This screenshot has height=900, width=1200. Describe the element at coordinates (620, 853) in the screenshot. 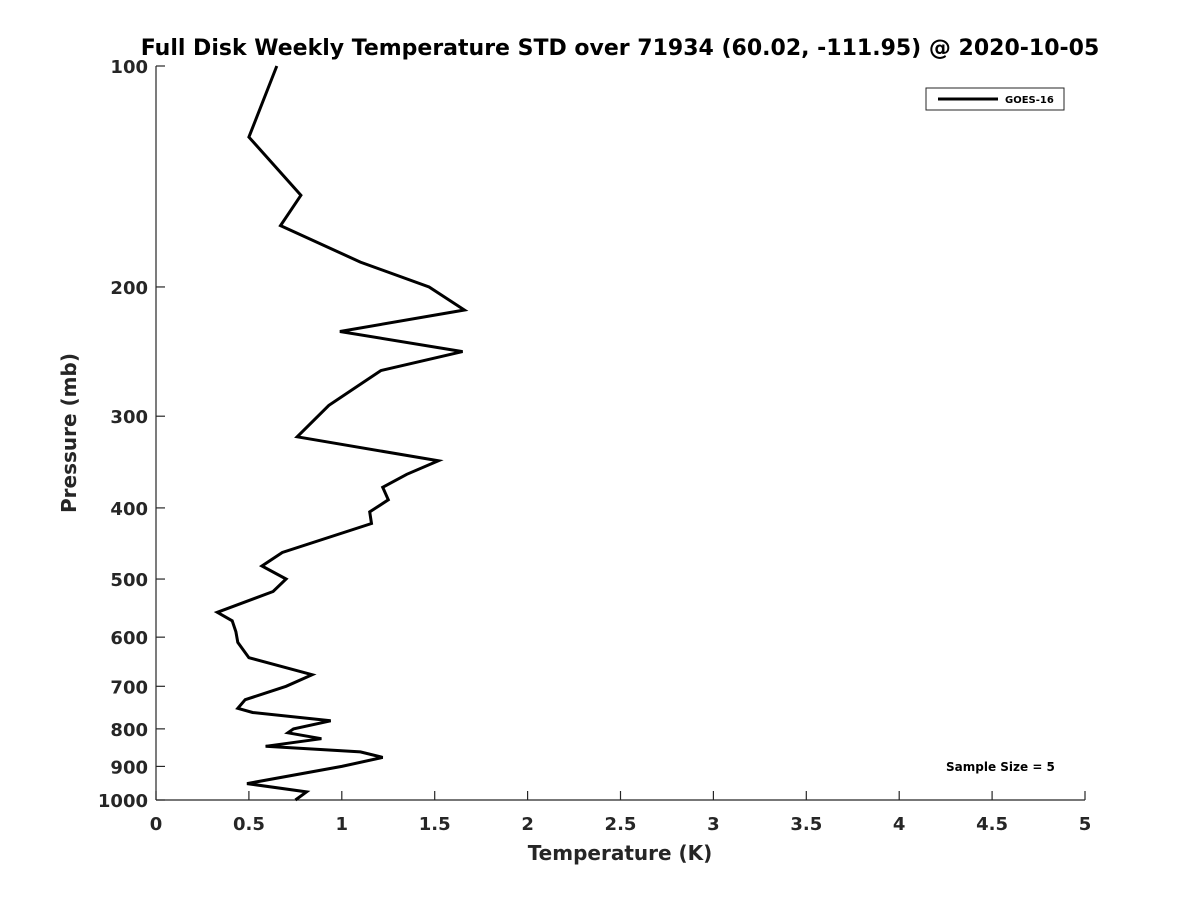

I see `x-axis-label: Temperature (K)` at that location.